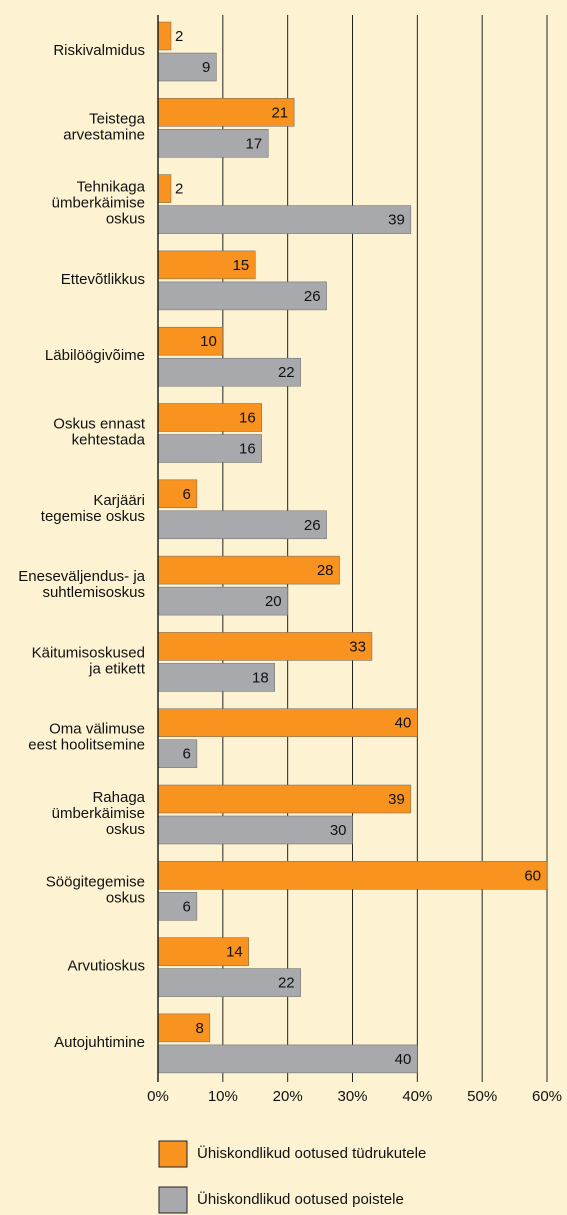  Describe the element at coordinates (200, 1028) in the screenshot. I see `value-label: 8` at that location.